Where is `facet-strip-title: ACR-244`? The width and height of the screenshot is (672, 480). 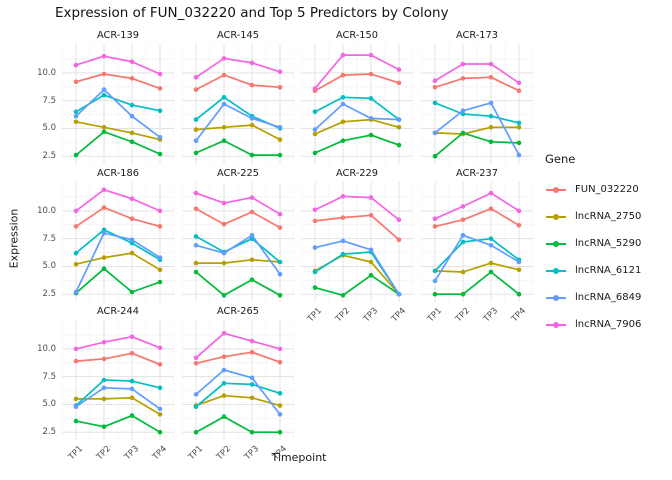 facet-strip-title: ACR-244 is located at coordinates (117, 311).